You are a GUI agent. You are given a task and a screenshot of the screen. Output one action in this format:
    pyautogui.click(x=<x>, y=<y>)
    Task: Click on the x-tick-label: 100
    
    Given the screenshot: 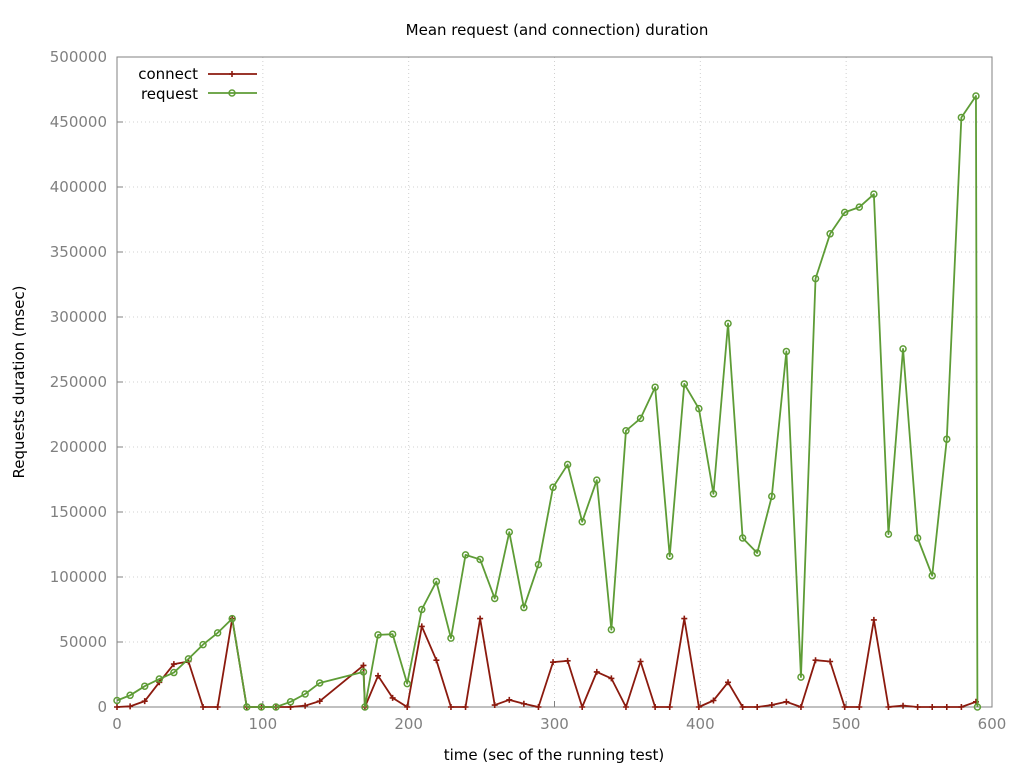 What is the action you would take?
    pyautogui.click(x=263, y=724)
    